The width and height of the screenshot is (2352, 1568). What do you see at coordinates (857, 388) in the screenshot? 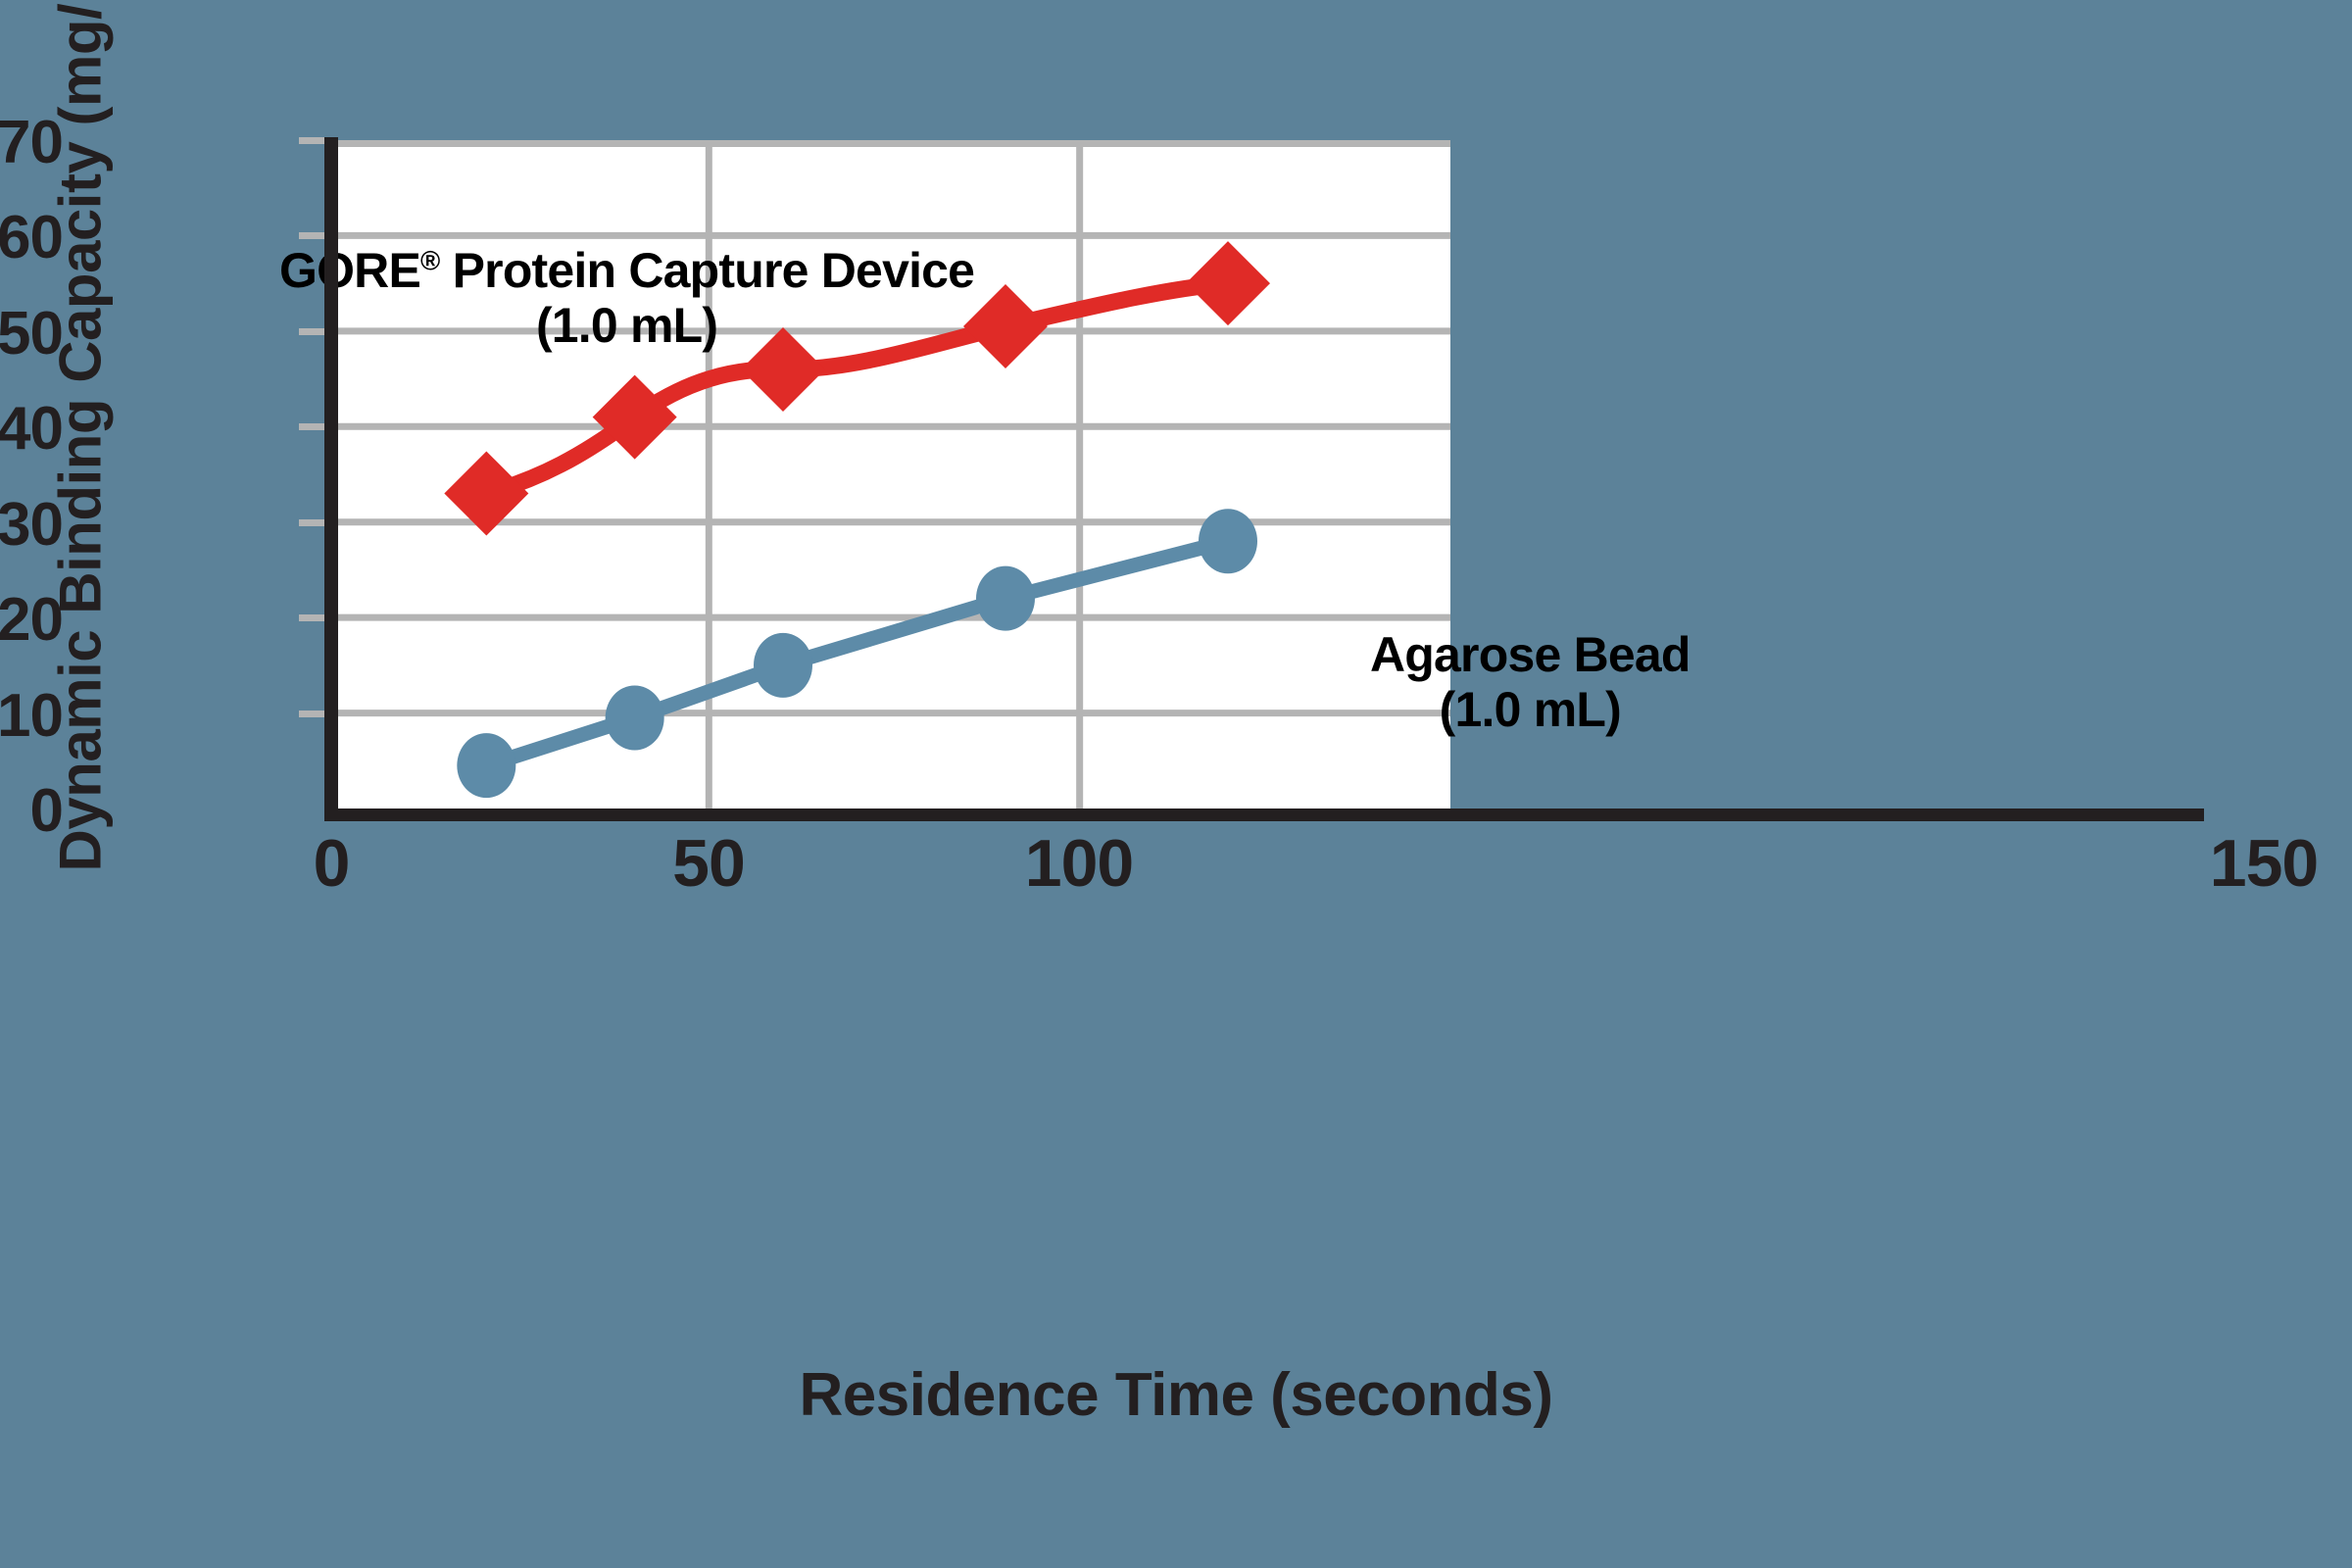
I see `series-gore-protein-capture-device` at bounding box center [857, 388].